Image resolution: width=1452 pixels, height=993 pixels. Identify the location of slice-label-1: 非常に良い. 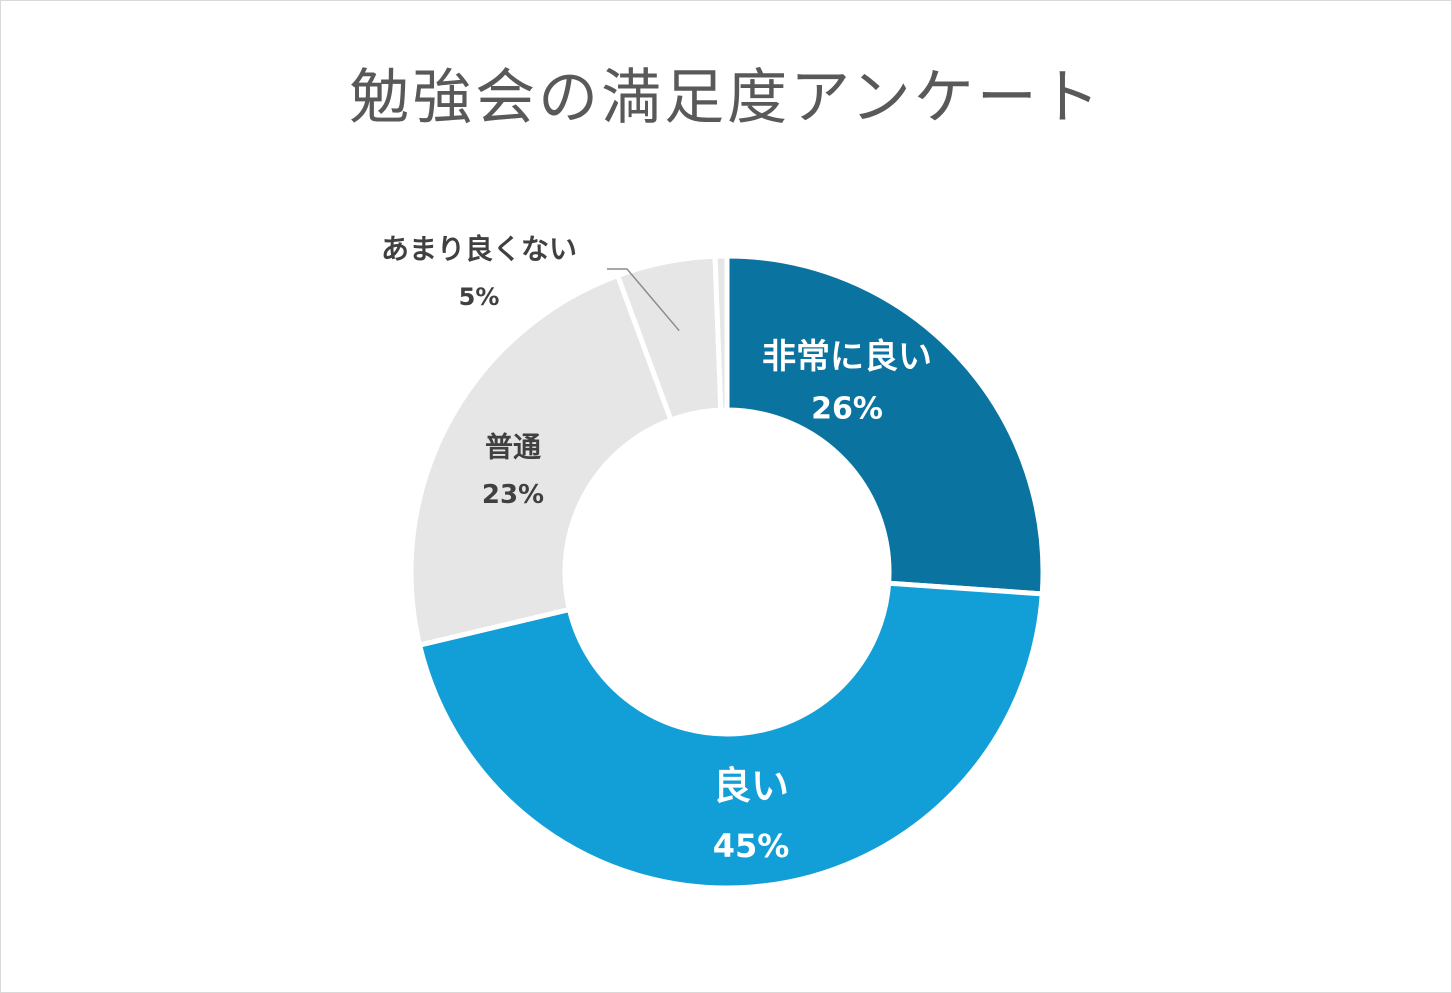
(847, 357).